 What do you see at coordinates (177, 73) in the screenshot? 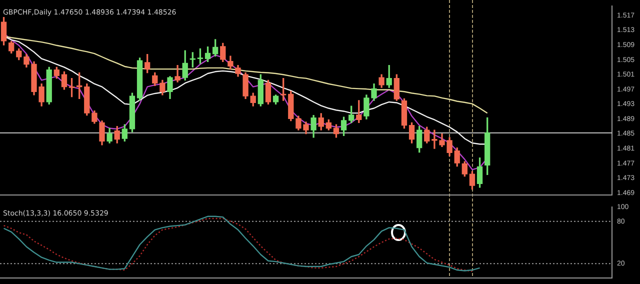
I see `candlestick` at bounding box center [177, 73].